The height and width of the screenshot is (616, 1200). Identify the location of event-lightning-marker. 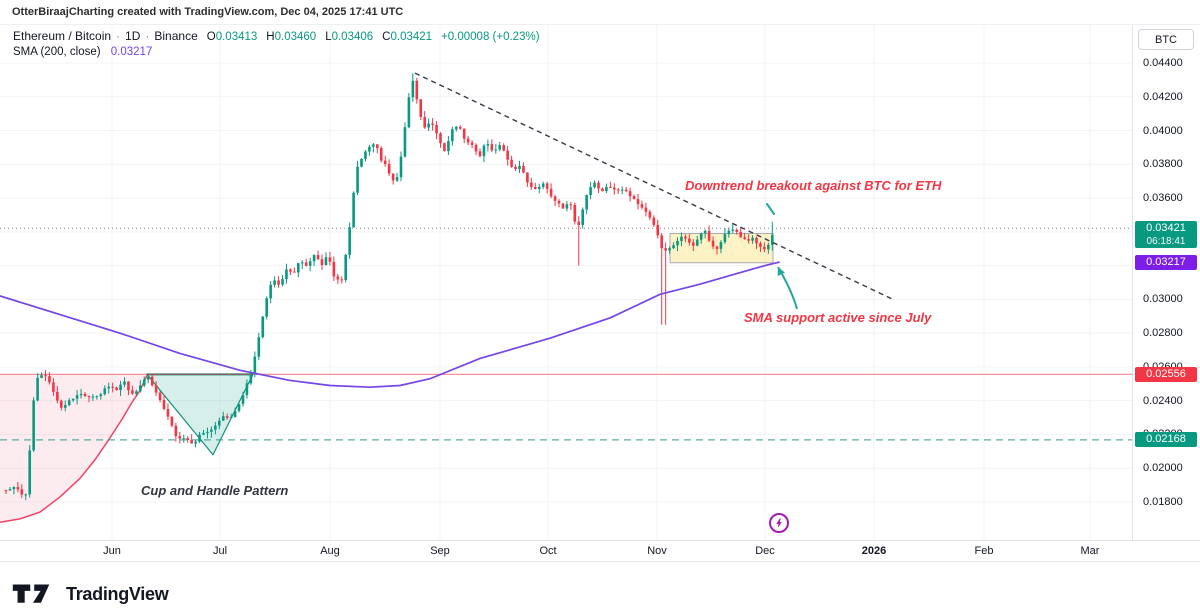
(779, 523).